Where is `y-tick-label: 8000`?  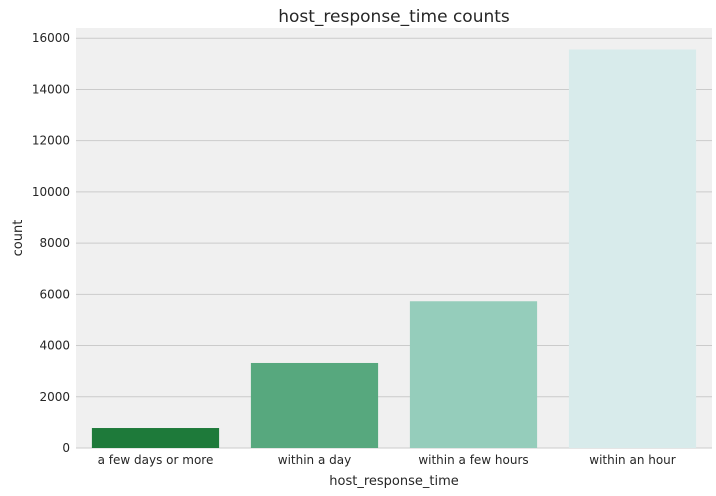
y-tick-label: 8000 is located at coordinates (54, 243).